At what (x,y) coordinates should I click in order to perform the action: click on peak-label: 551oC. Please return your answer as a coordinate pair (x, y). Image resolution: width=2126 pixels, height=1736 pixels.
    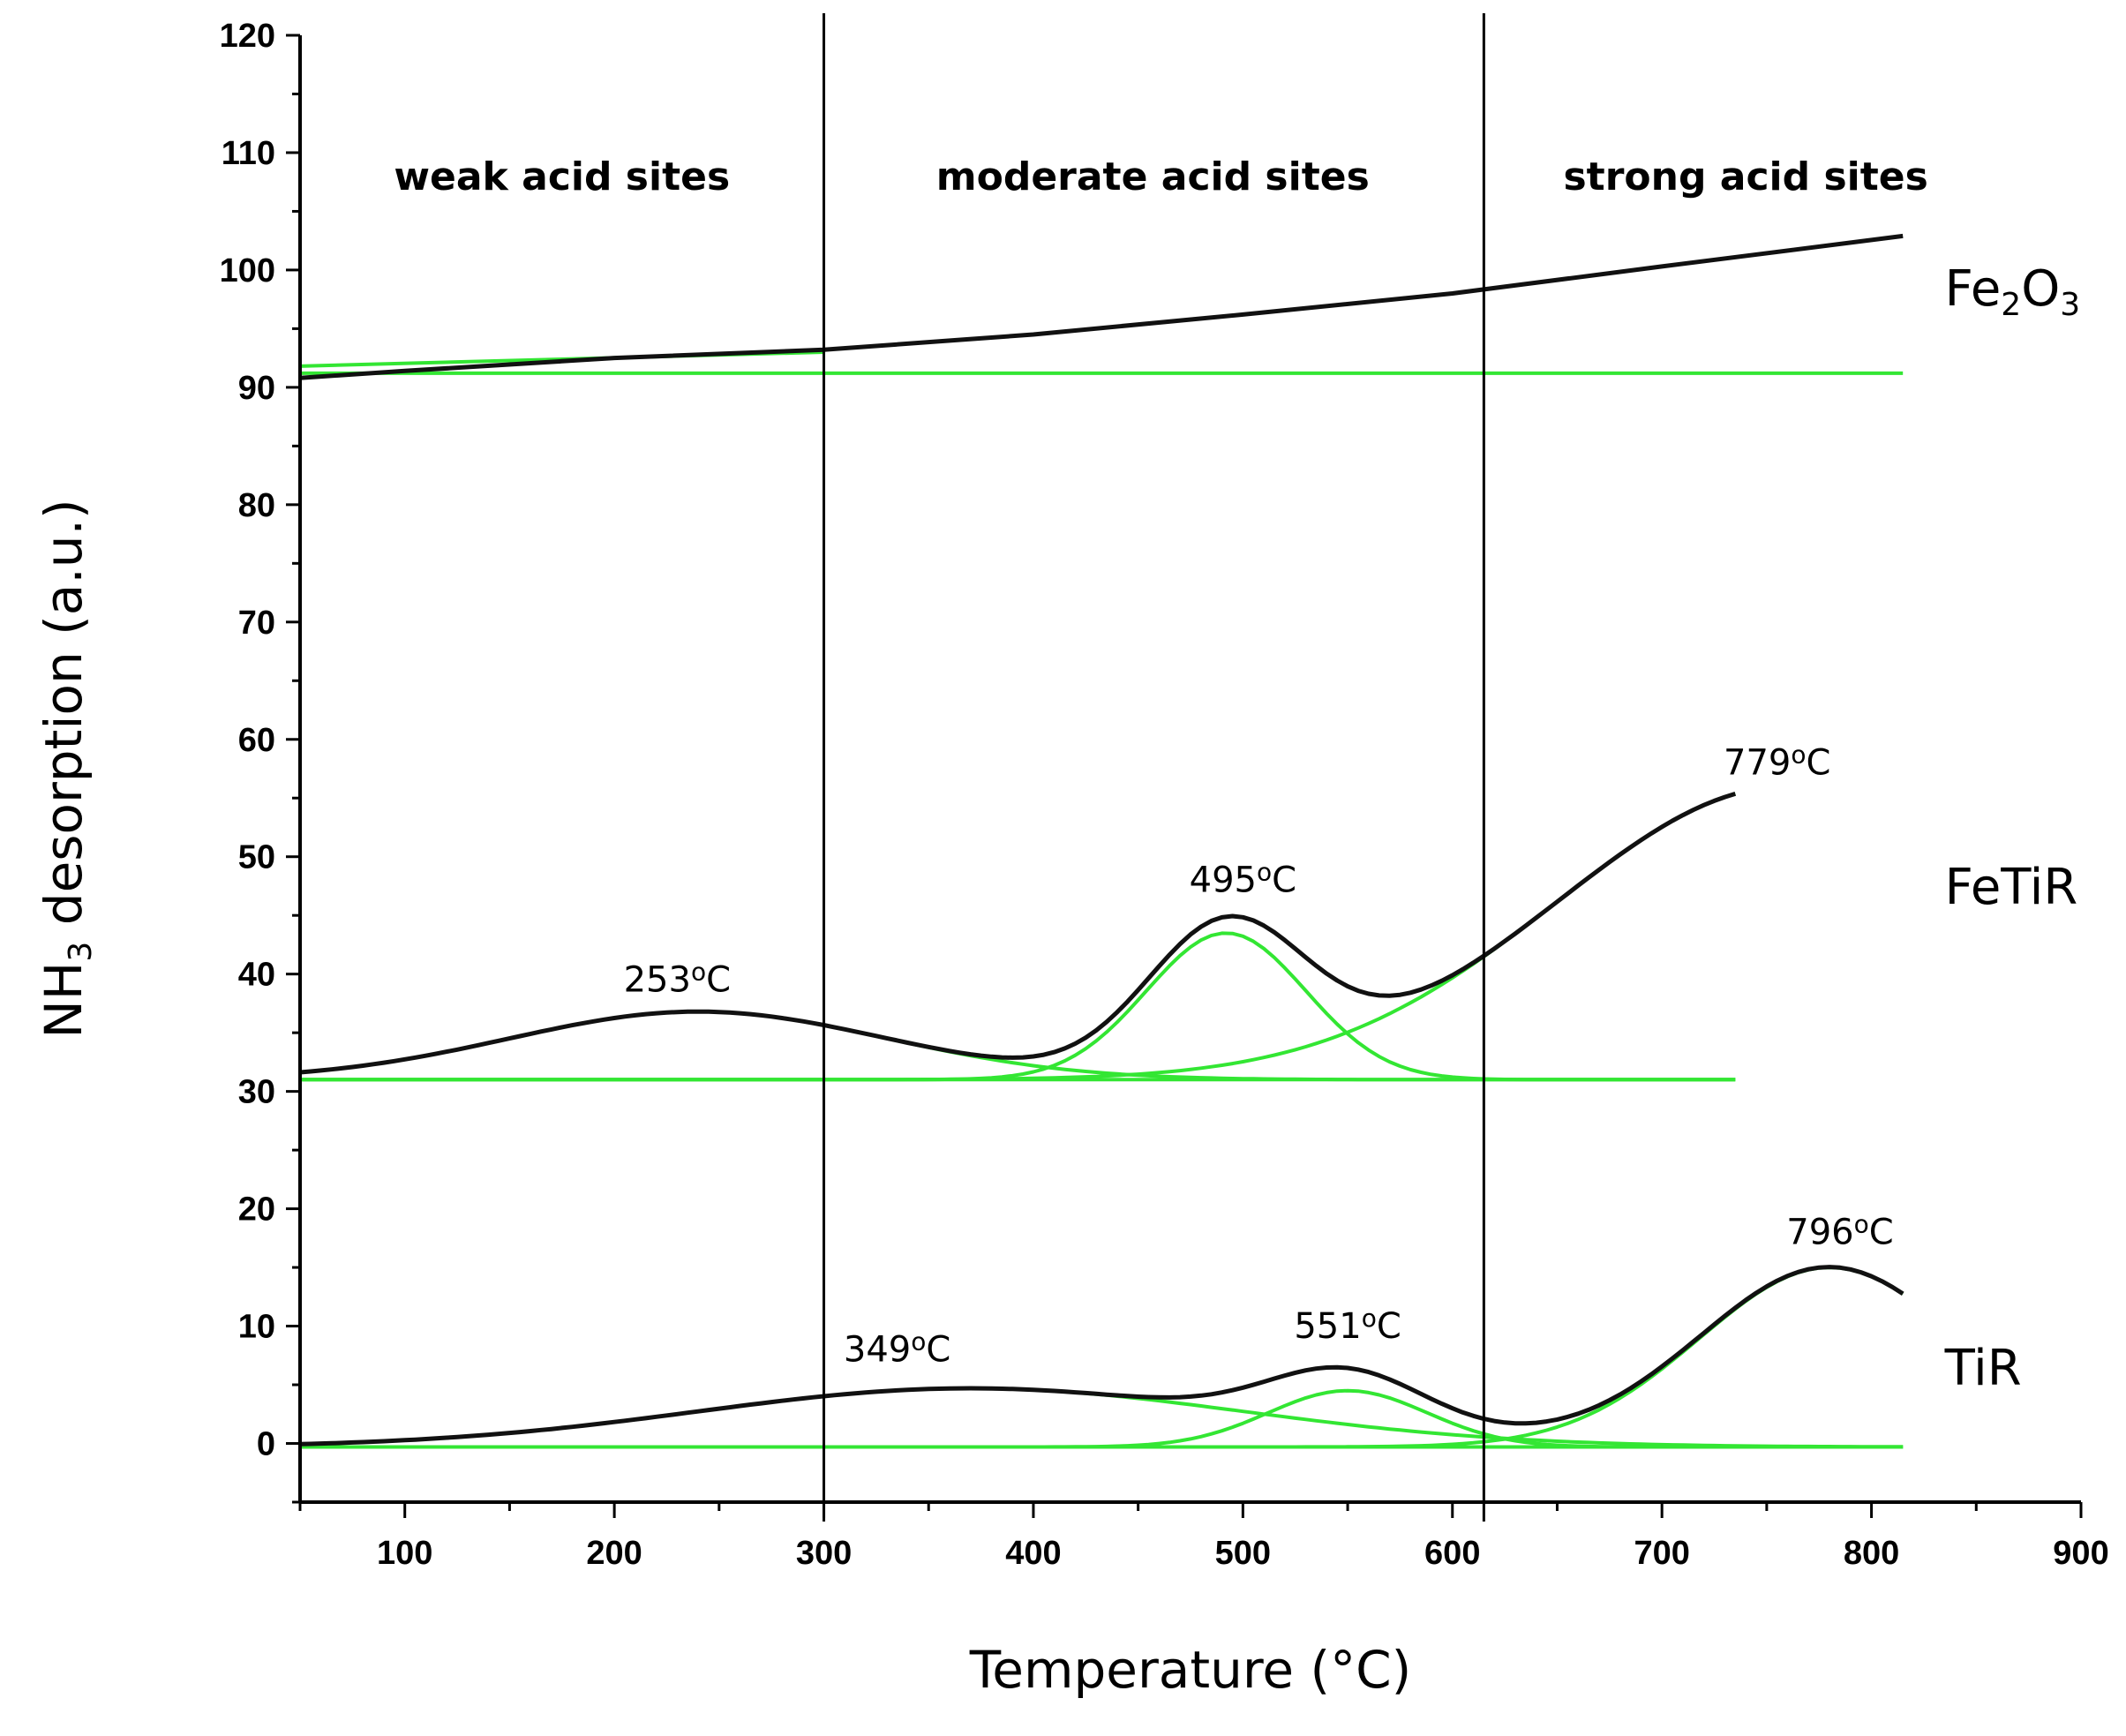
    Looking at the image, I should click on (1347, 1325).